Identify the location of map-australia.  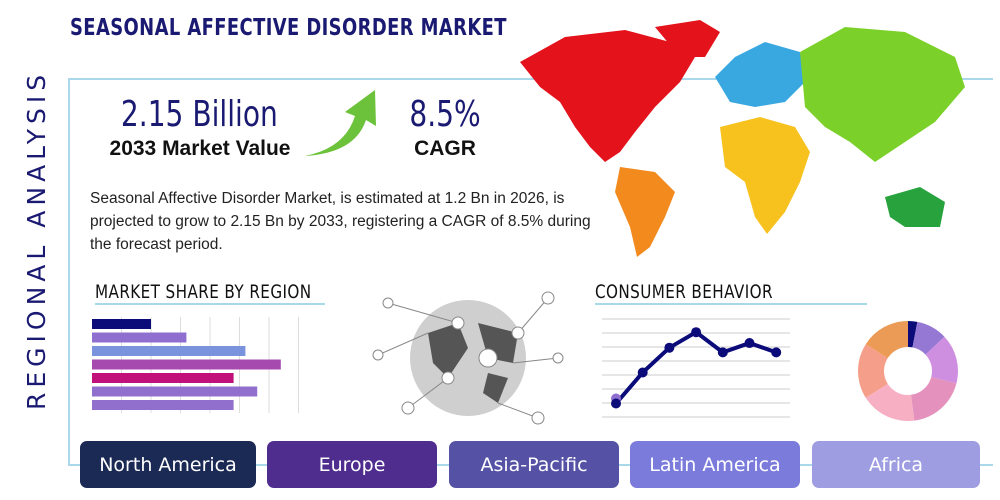
(915, 207).